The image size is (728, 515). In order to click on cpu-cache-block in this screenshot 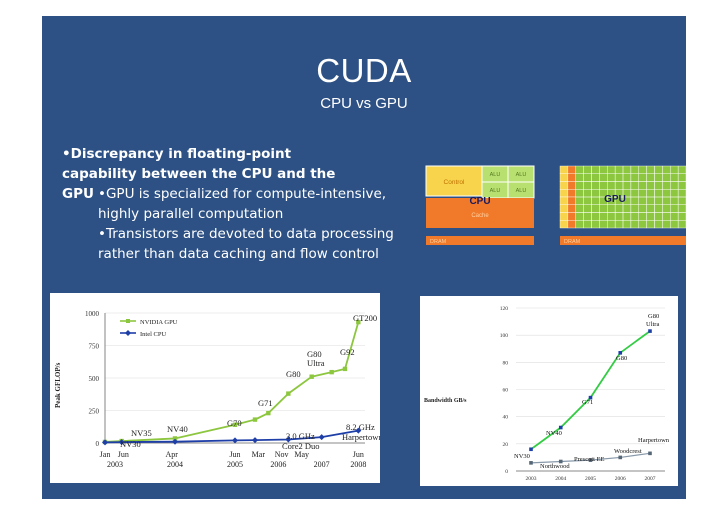, I will do `click(480, 213)`.